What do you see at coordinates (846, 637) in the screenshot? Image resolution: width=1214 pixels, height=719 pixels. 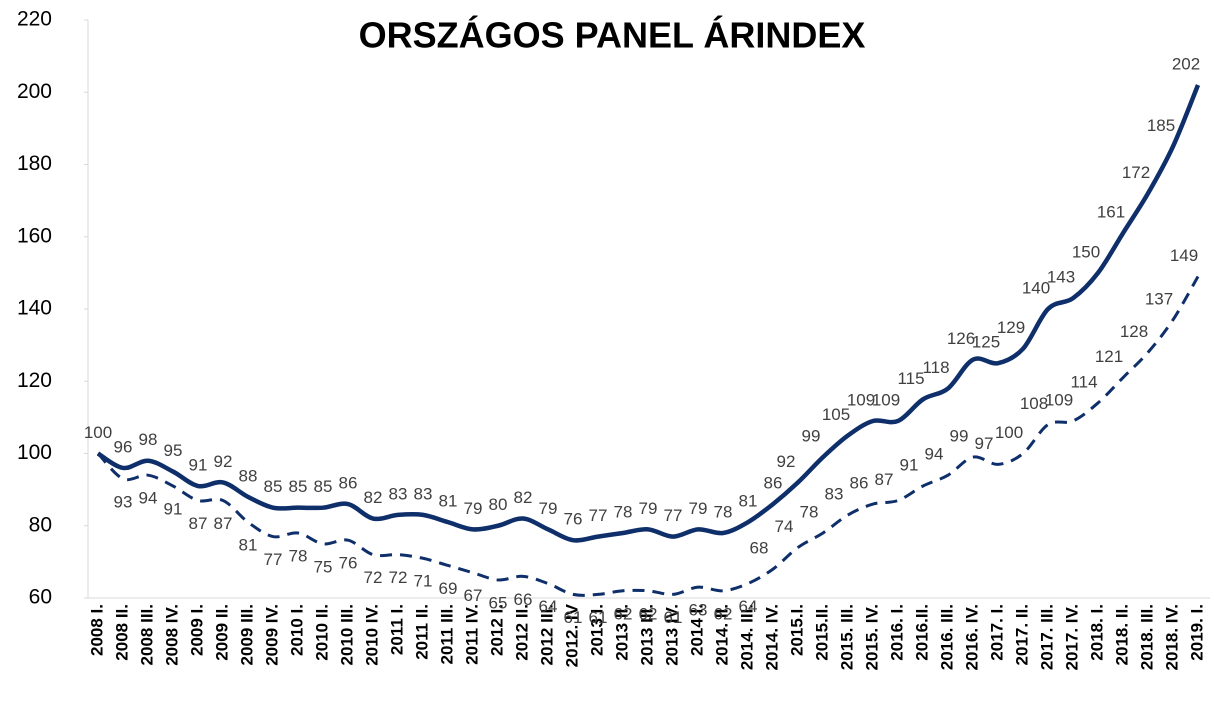 I see `x-tick-label: 2015. III.` at bounding box center [846, 637].